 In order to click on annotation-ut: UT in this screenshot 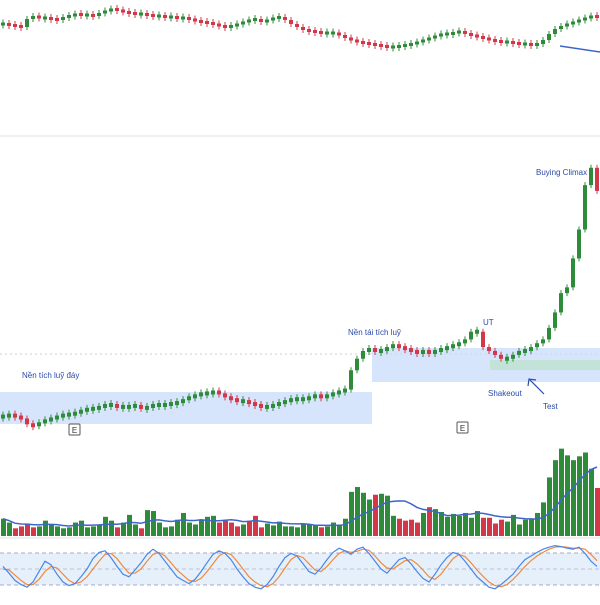, I will do `click(488, 322)`.